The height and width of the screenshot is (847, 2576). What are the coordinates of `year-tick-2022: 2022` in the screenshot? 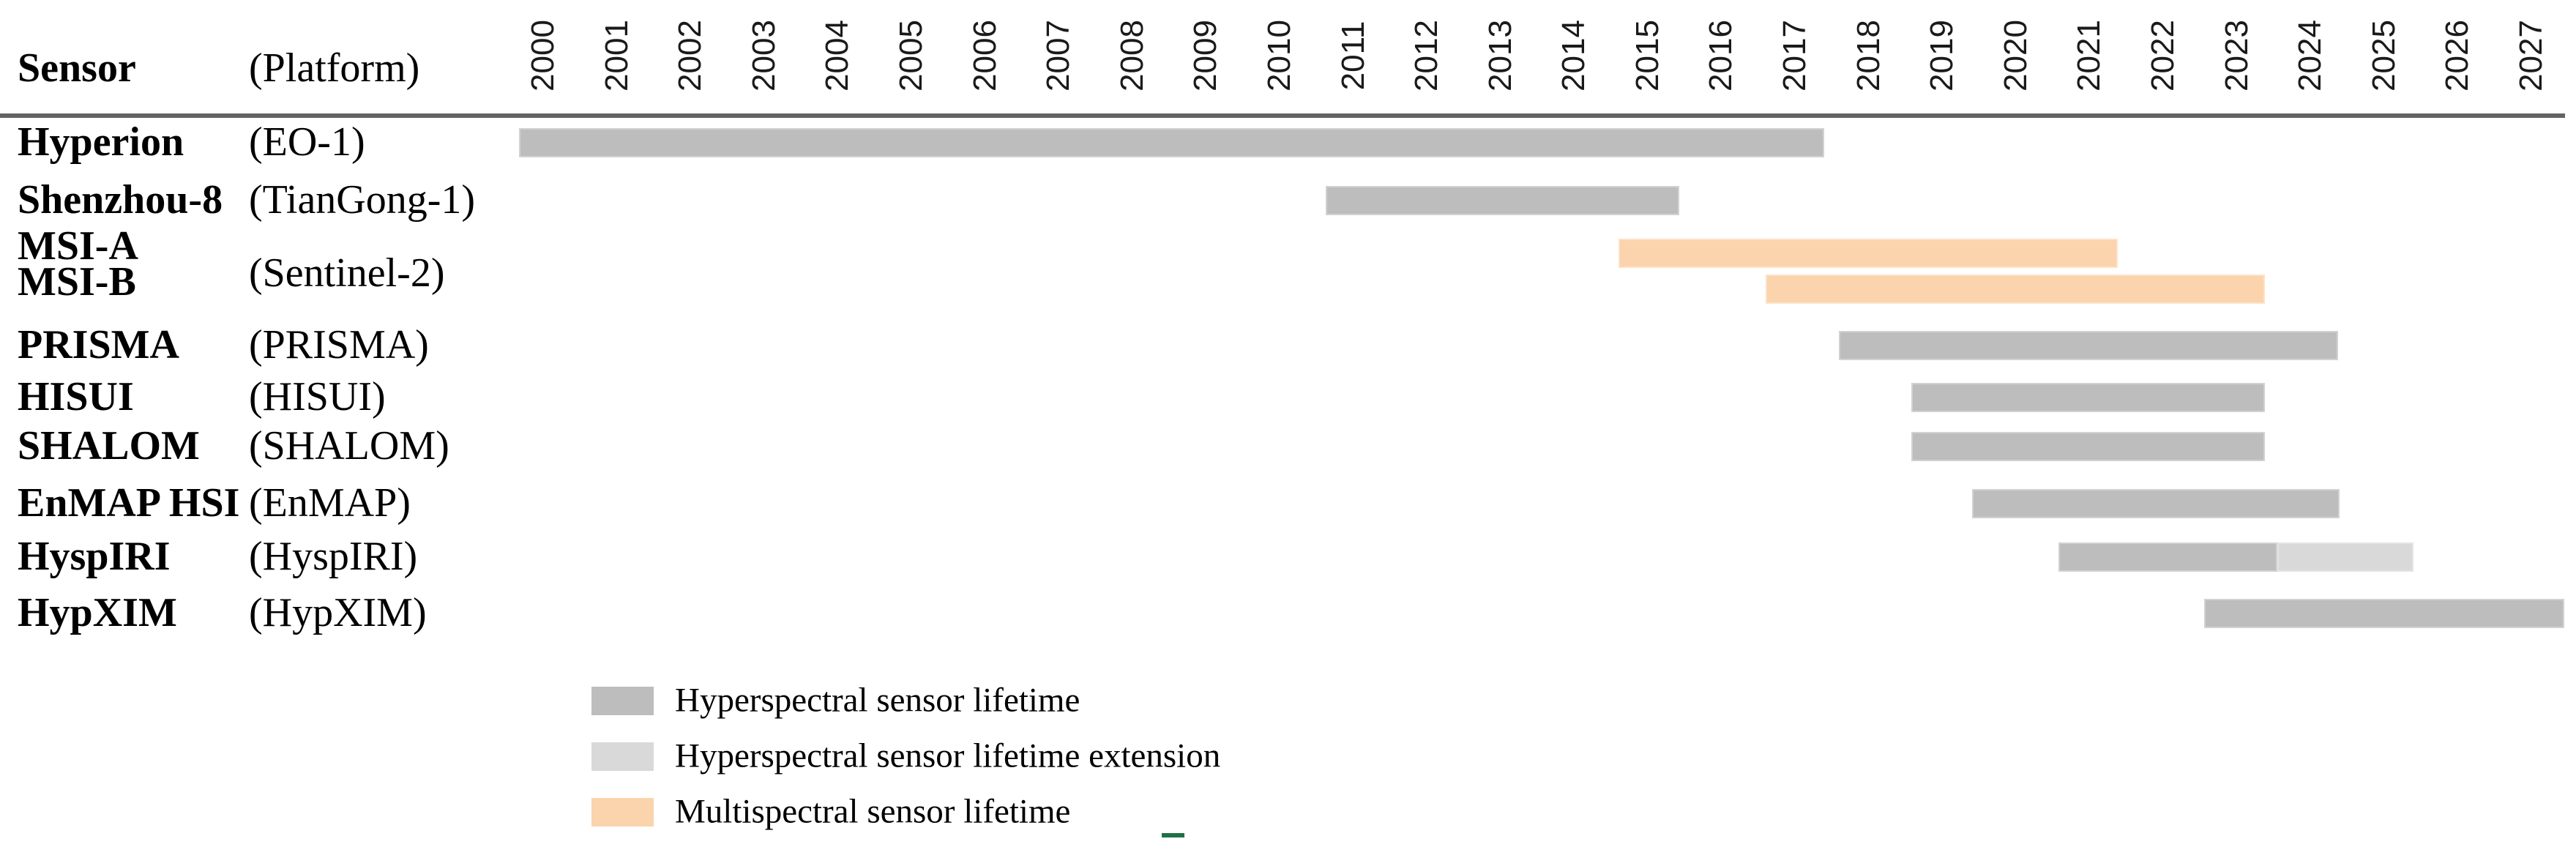 It's located at (2163, 56).